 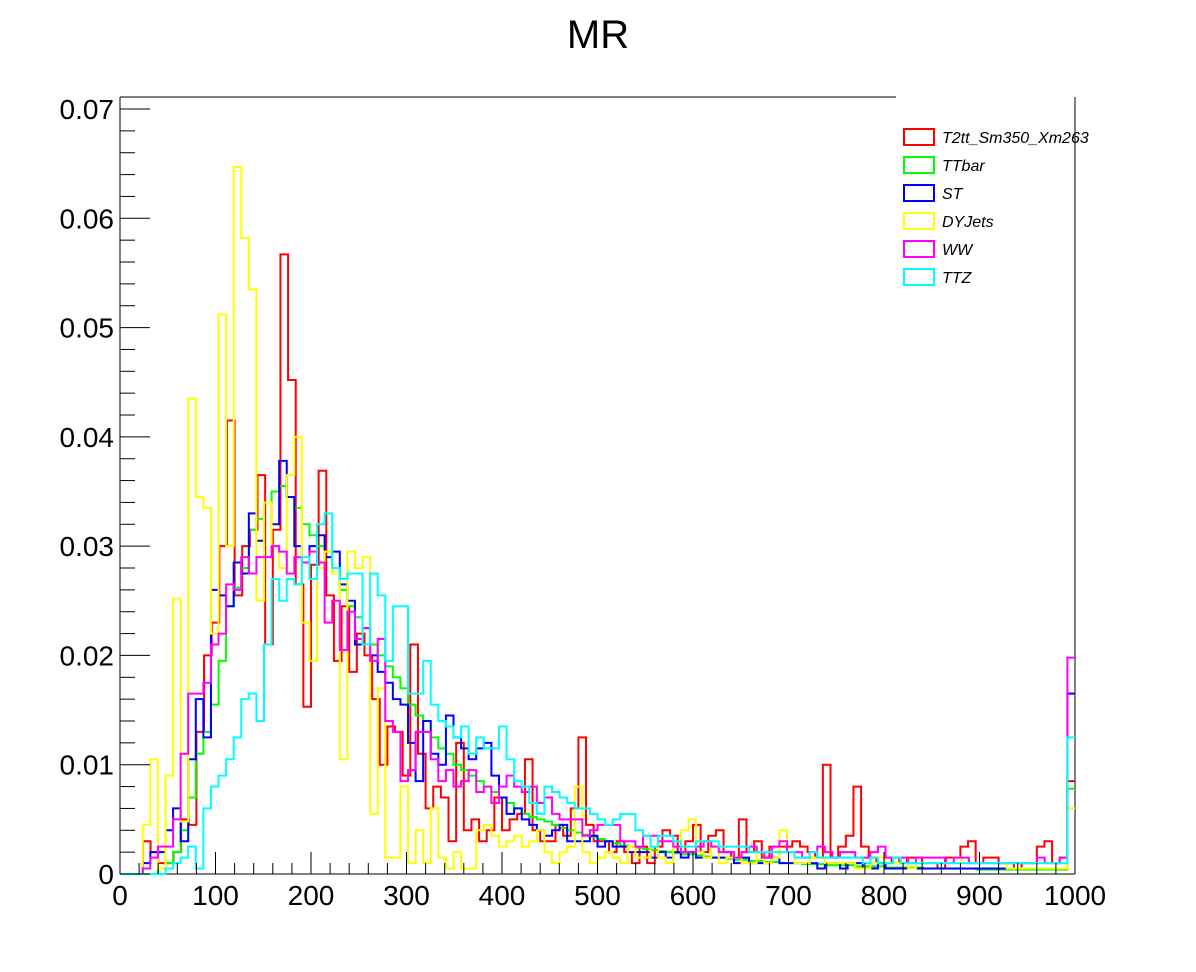 What do you see at coordinates (87, 328) in the screenshot?
I see `y-tick-label: 0.05` at bounding box center [87, 328].